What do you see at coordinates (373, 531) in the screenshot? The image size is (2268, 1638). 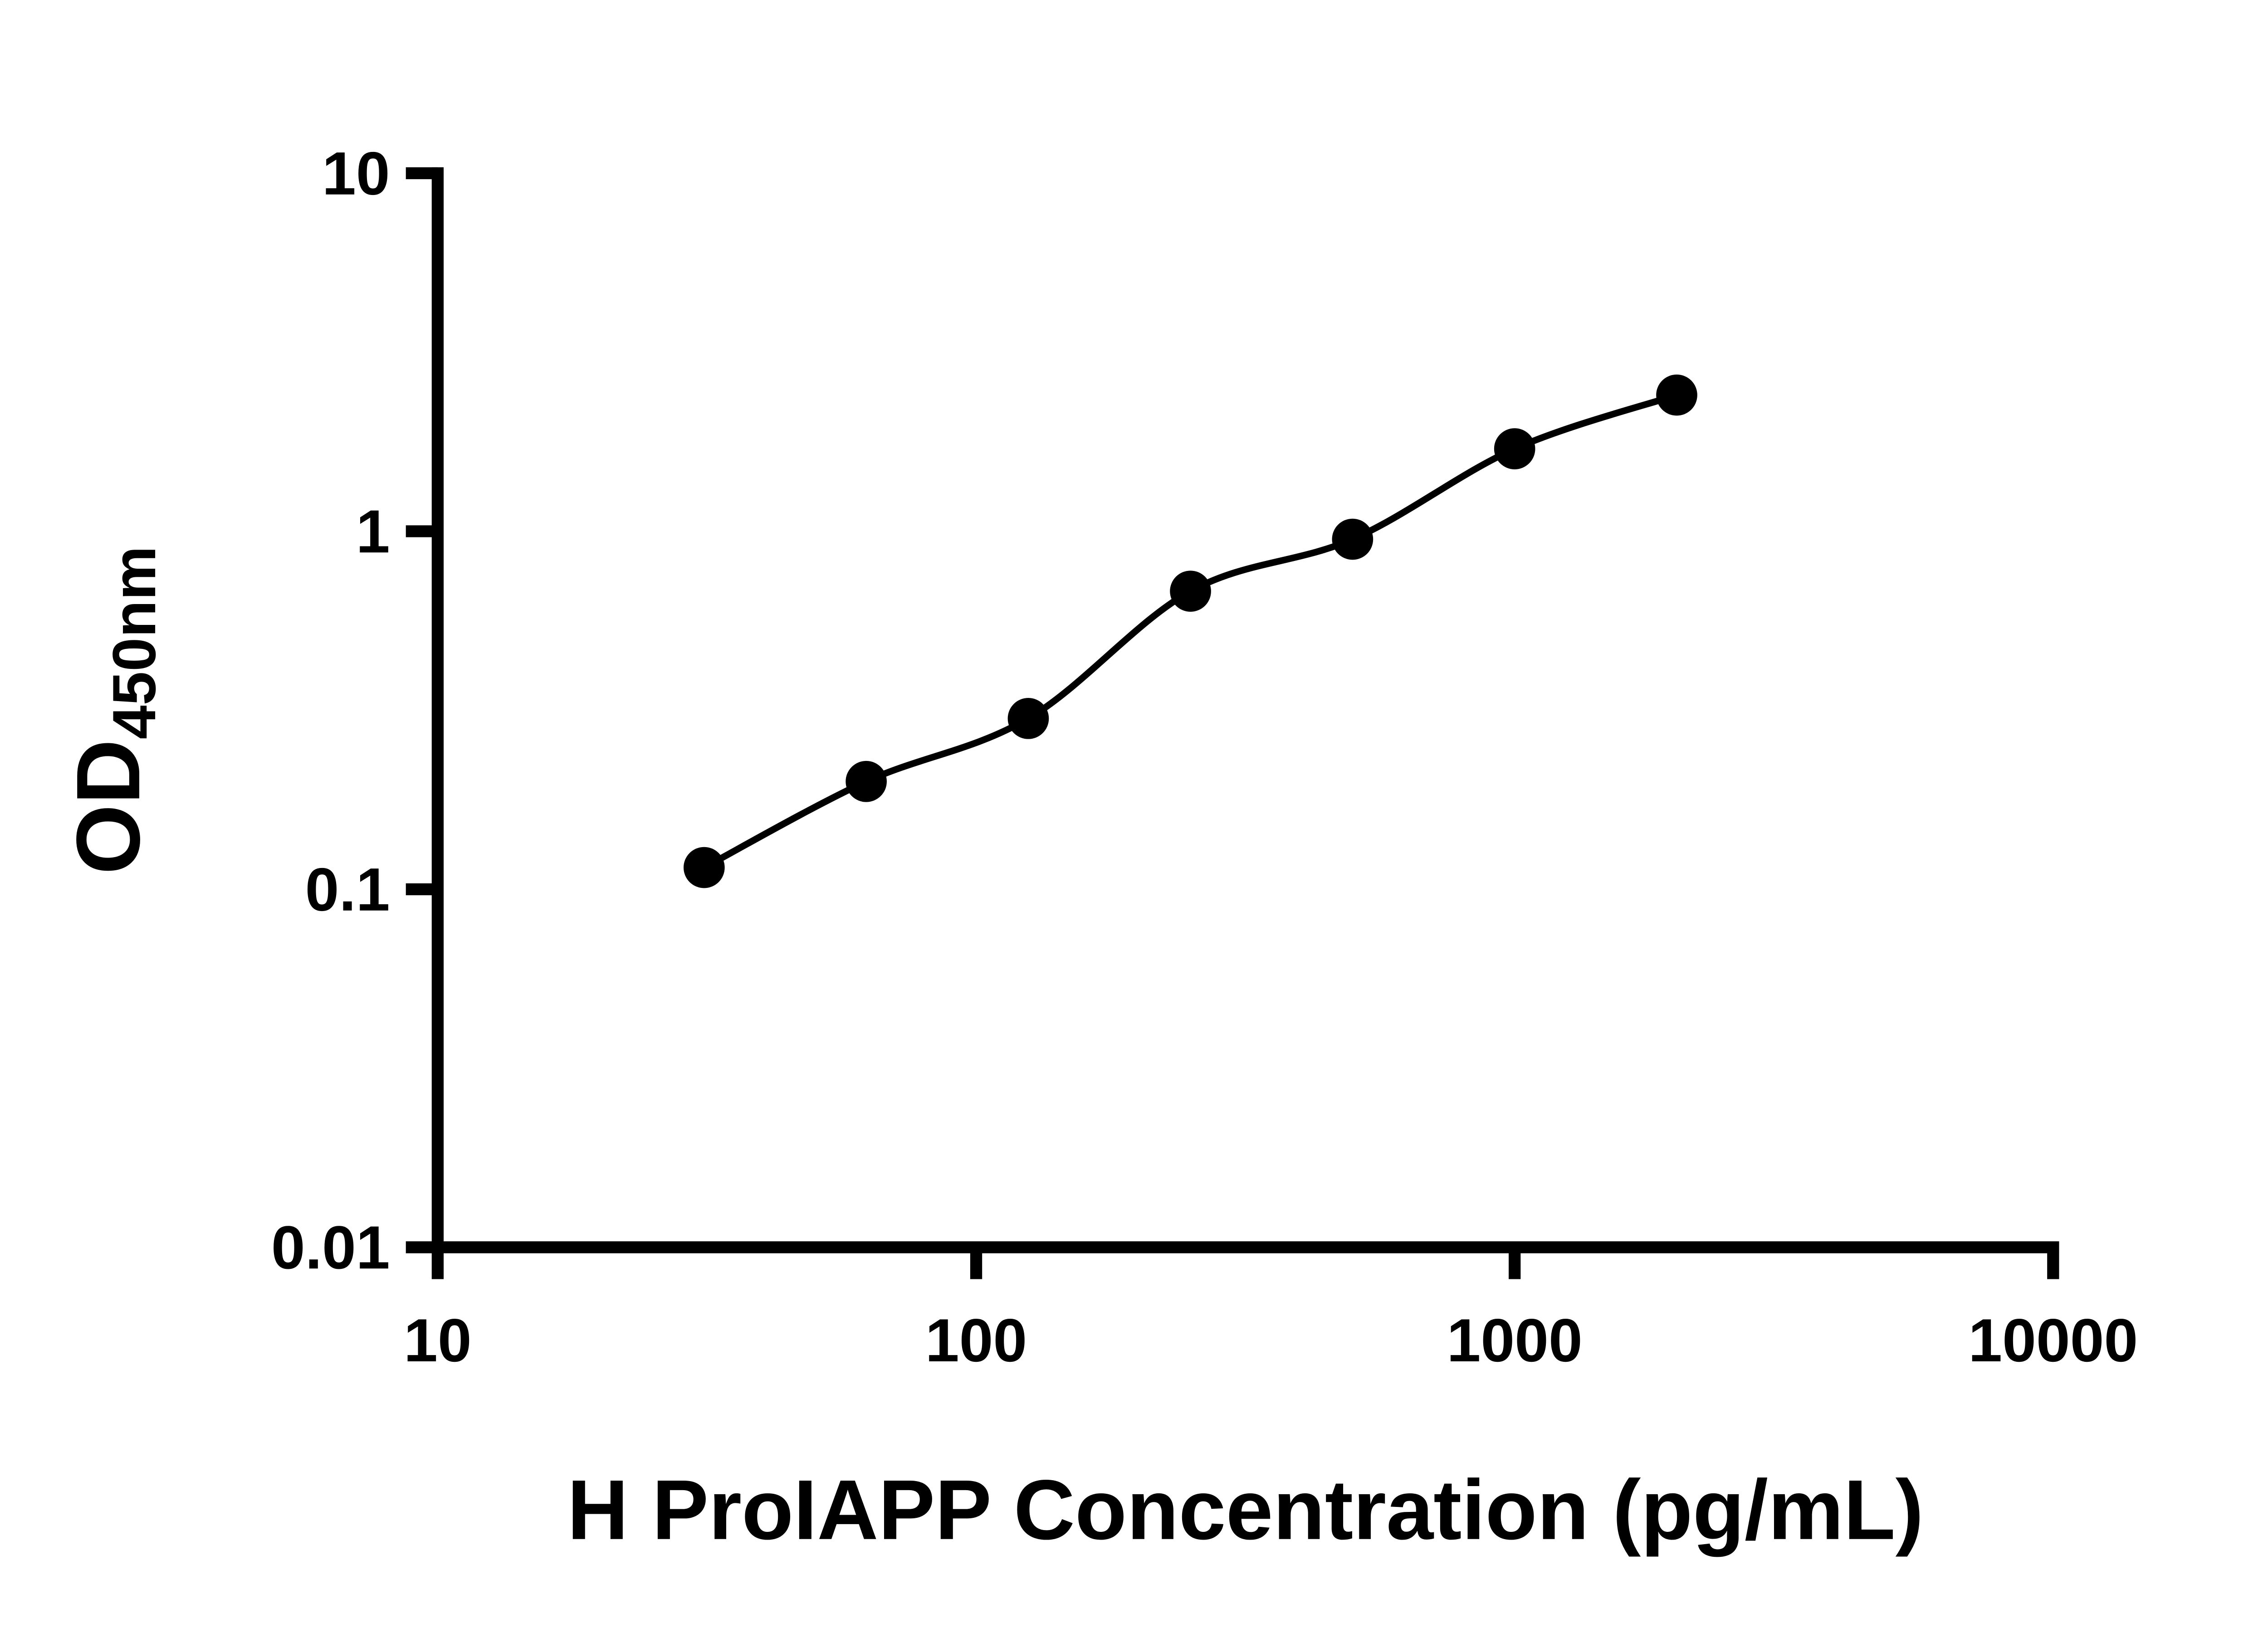 I see `y-tick-label: 1` at bounding box center [373, 531].